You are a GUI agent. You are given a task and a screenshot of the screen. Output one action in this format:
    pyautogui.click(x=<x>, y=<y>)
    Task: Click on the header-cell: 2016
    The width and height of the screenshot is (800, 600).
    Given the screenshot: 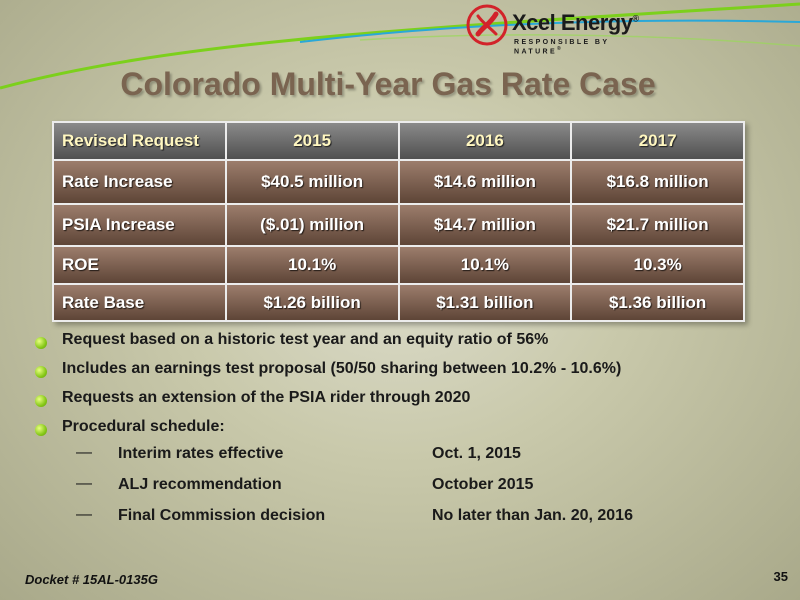 What is the action you would take?
    pyautogui.click(x=485, y=141)
    